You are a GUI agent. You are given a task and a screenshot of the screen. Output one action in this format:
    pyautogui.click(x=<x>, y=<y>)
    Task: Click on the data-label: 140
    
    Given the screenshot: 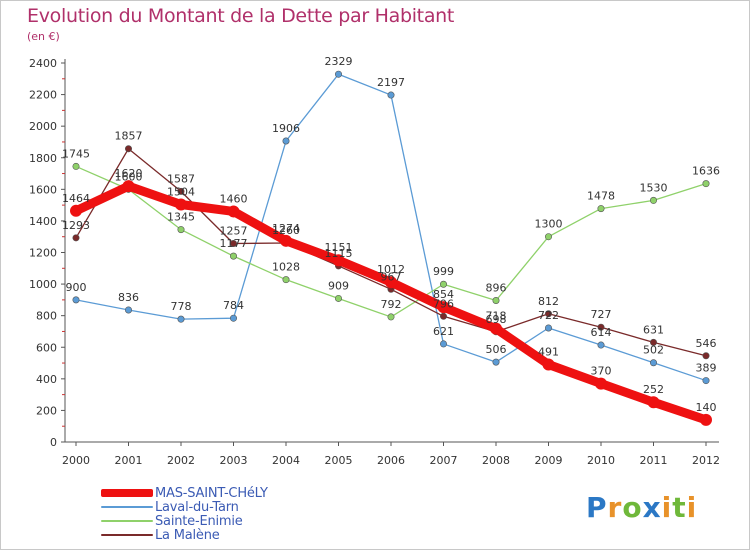 What is the action you would take?
    pyautogui.click(x=706, y=407)
    